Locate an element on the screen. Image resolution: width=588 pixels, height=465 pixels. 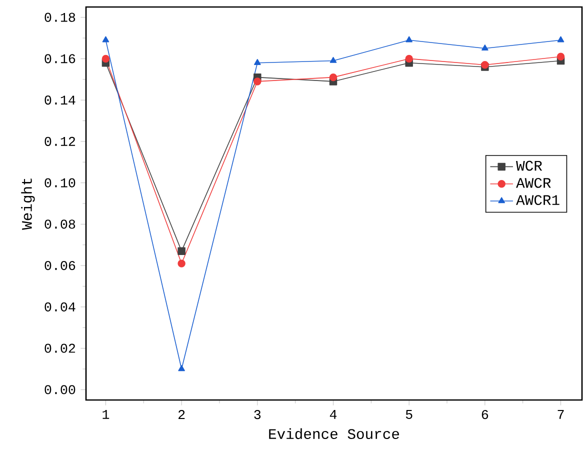
y-tick-label: 0.02 is located at coordinates (60, 348).